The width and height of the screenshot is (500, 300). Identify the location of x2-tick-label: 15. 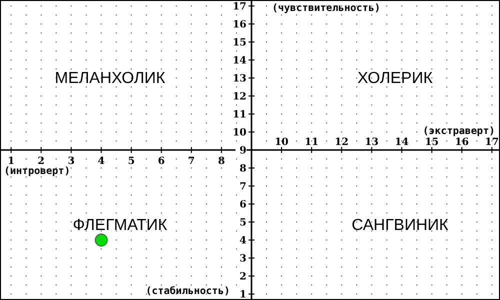
(431, 142).